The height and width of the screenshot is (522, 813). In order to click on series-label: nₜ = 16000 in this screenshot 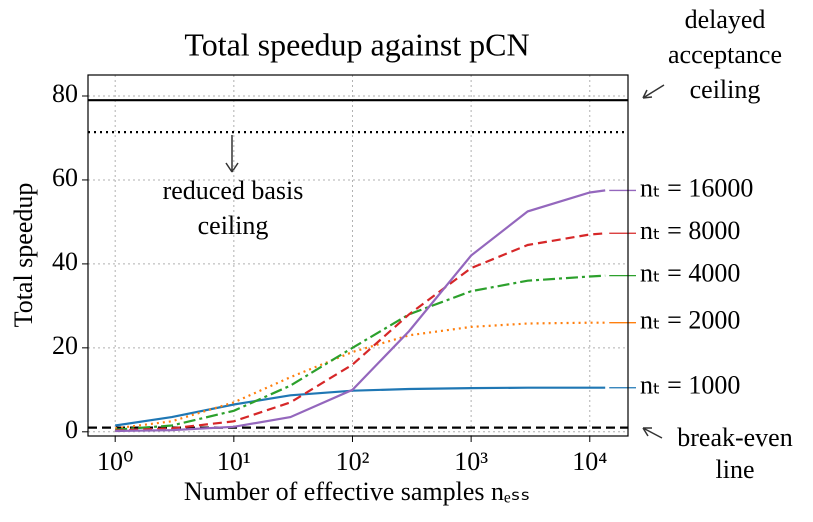, I will do `click(696, 187)`.